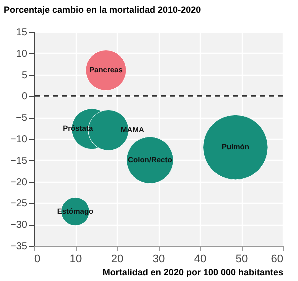 This screenshot has height=281, width=298. What do you see at coordinates (19, 161) in the screenshot?
I see `y-tick-label: −15` at bounding box center [19, 161].